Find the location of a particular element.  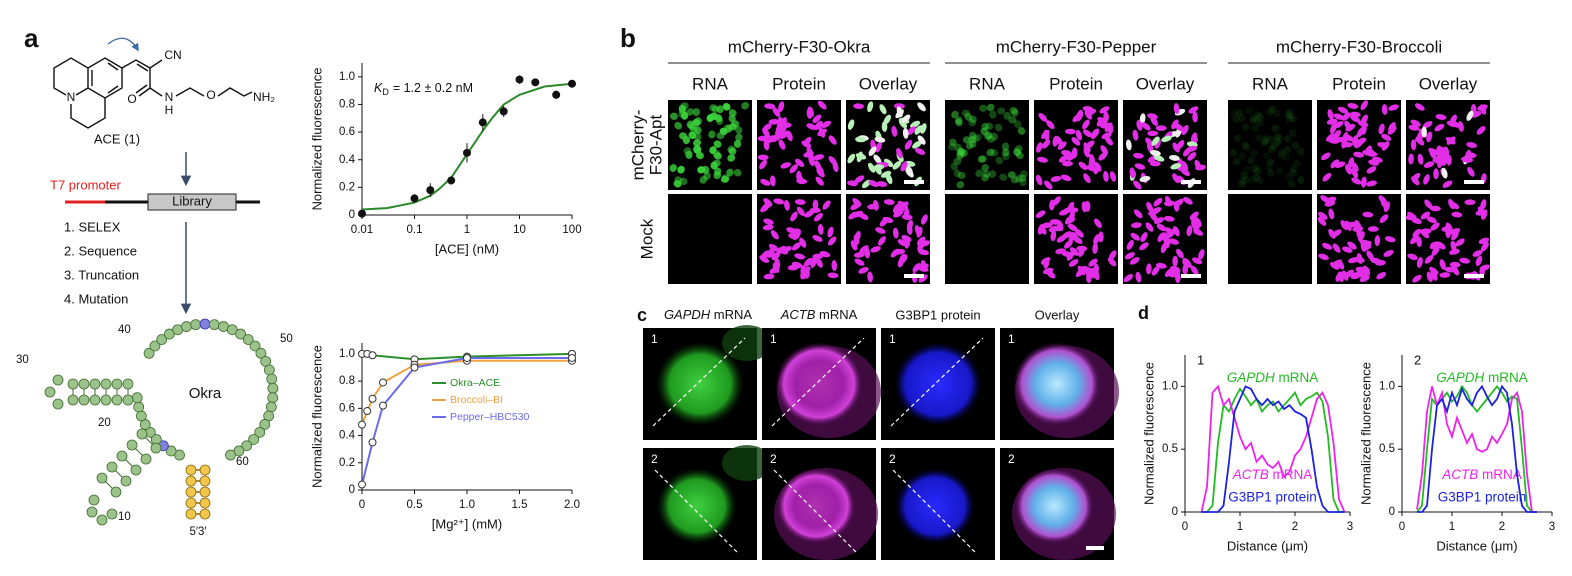

x-tick-label: 0.5 is located at coordinates (415, 505).